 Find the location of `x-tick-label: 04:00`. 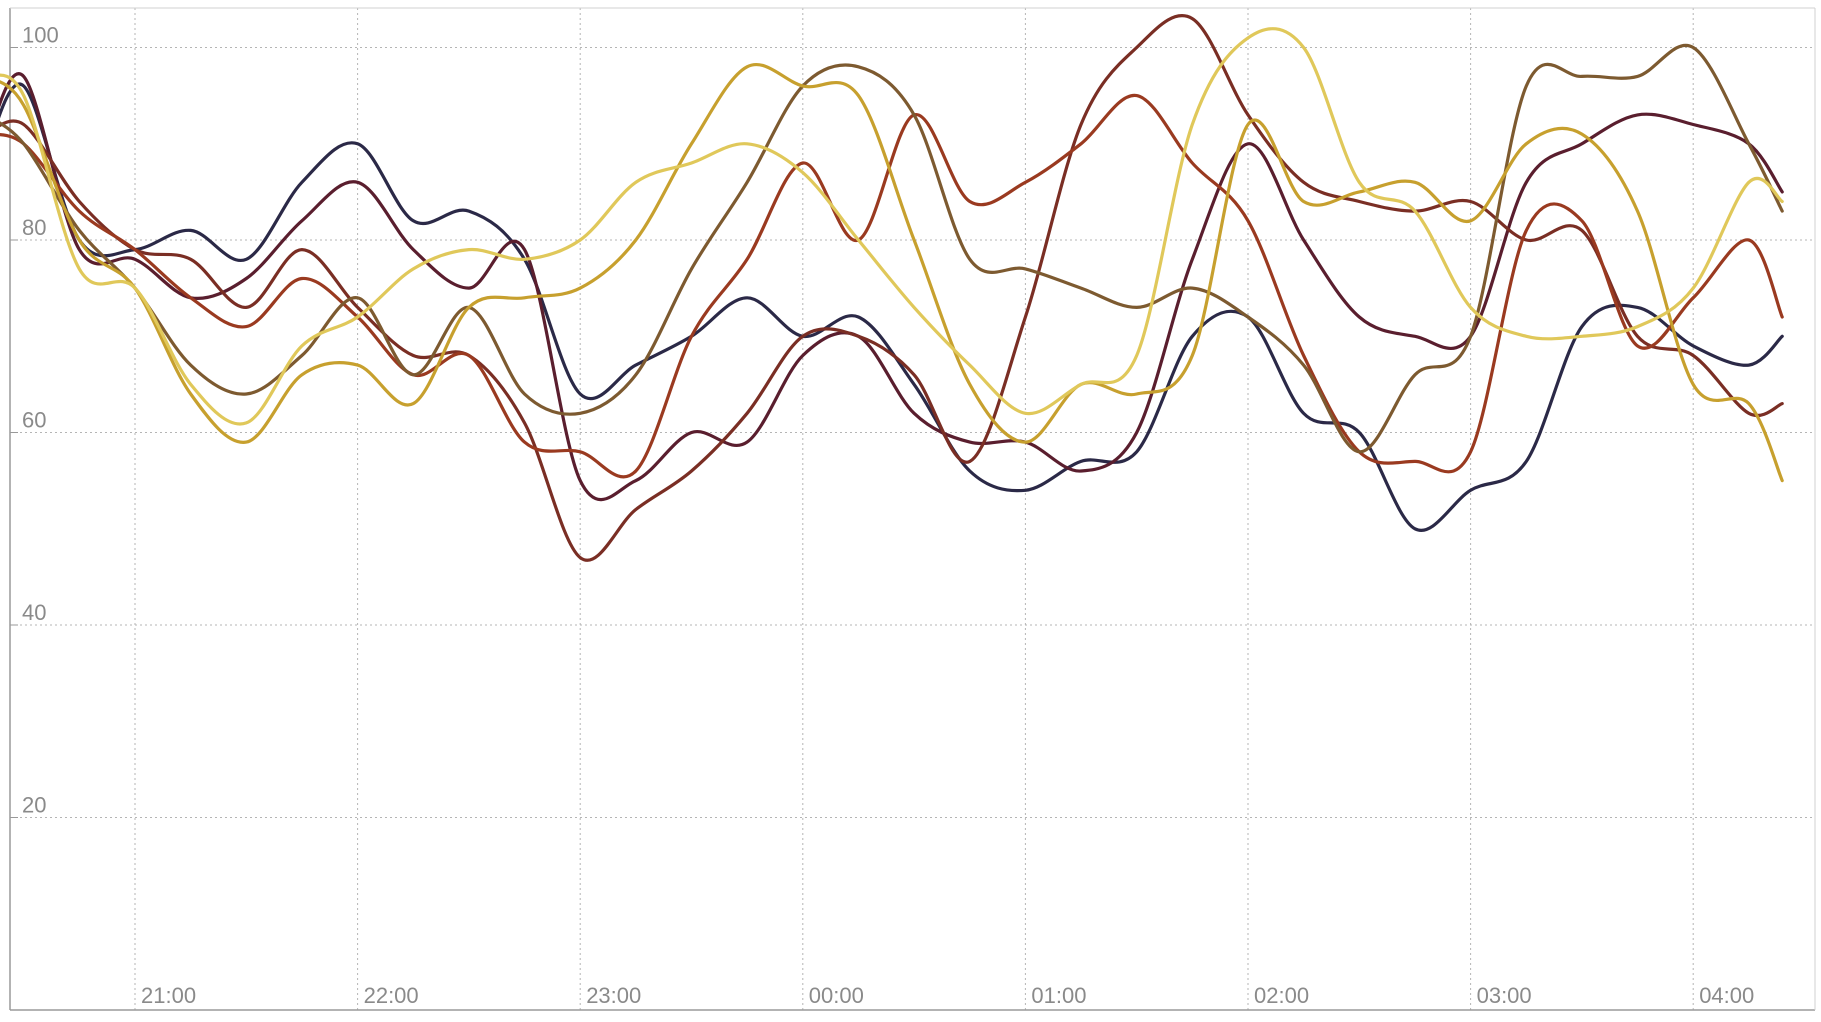

x-tick-label: 04:00 is located at coordinates (1726, 995).